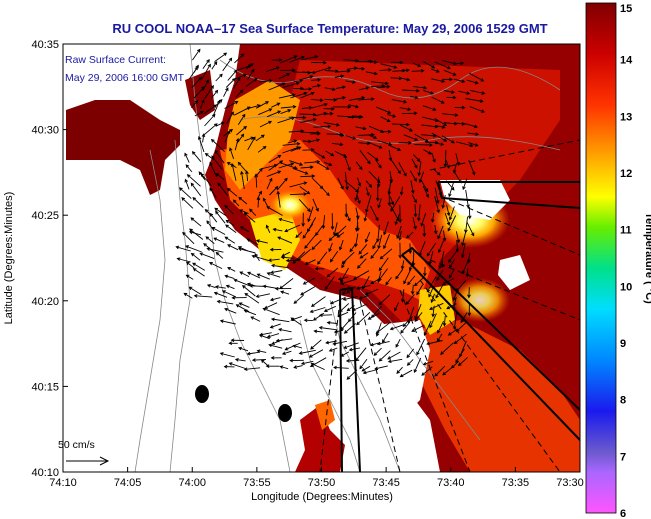  What do you see at coordinates (125, 78) in the screenshot?
I see `current-timestamp: May 29, 2006 16:00 GMT` at bounding box center [125, 78].